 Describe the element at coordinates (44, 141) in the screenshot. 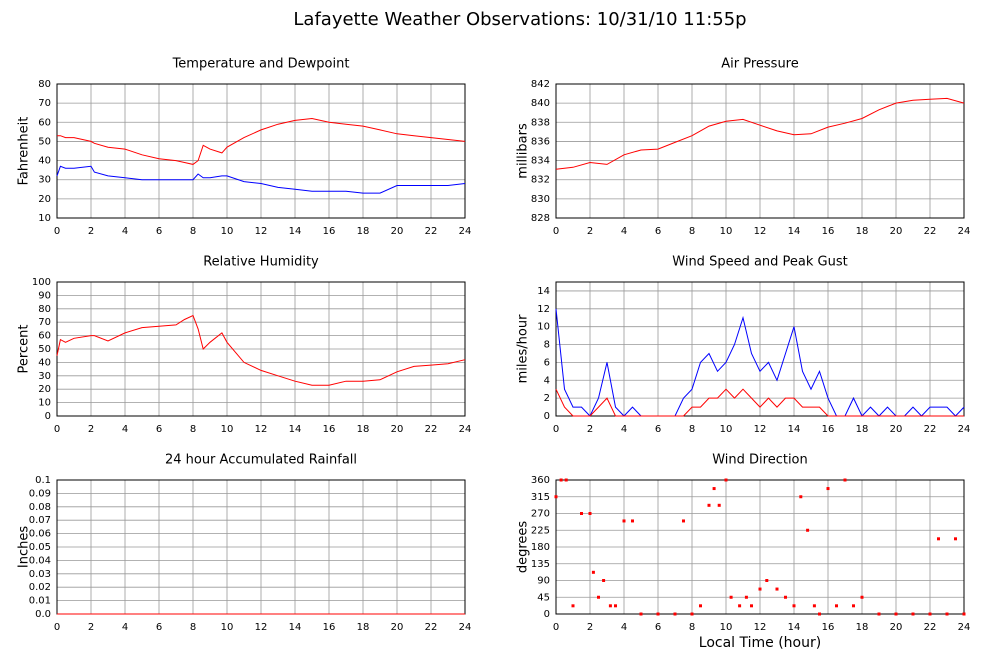

I see `y-tick-label: 50` at that location.